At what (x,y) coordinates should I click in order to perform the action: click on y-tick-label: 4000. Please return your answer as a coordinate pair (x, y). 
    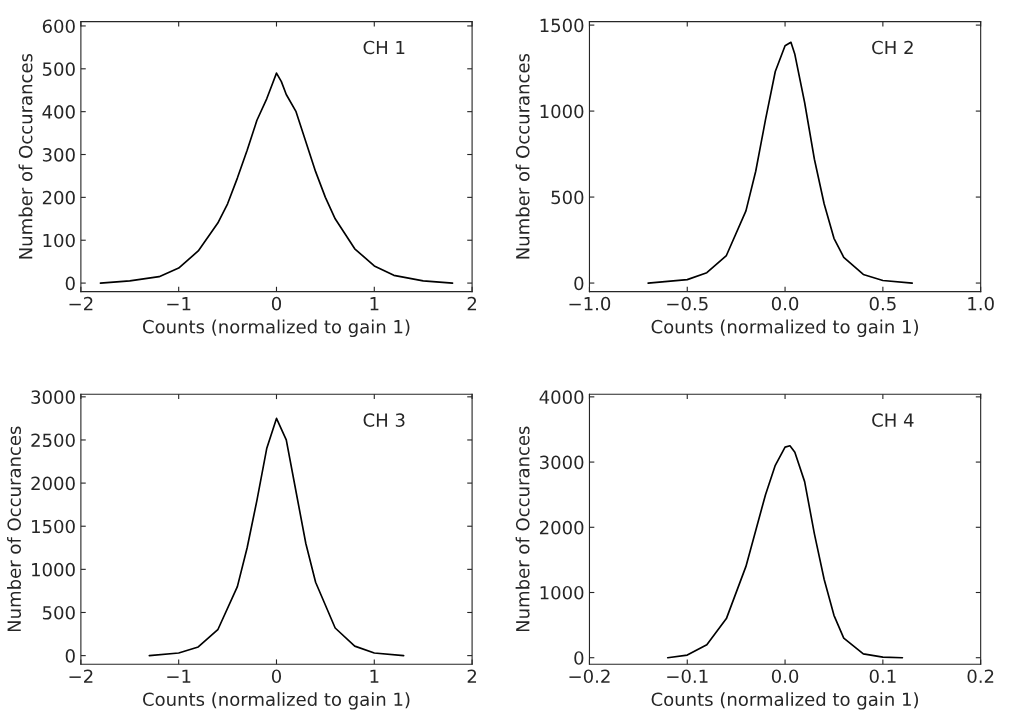
    Looking at the image, I should click on (561, 397).